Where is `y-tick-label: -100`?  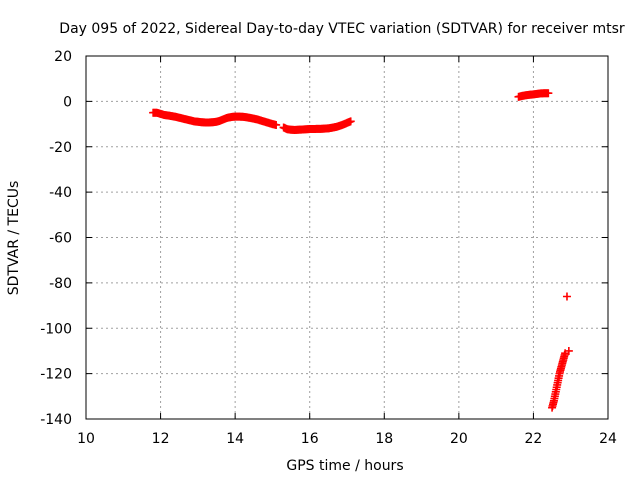 y-tick-label: -100 is located at coordinates (56, 329).